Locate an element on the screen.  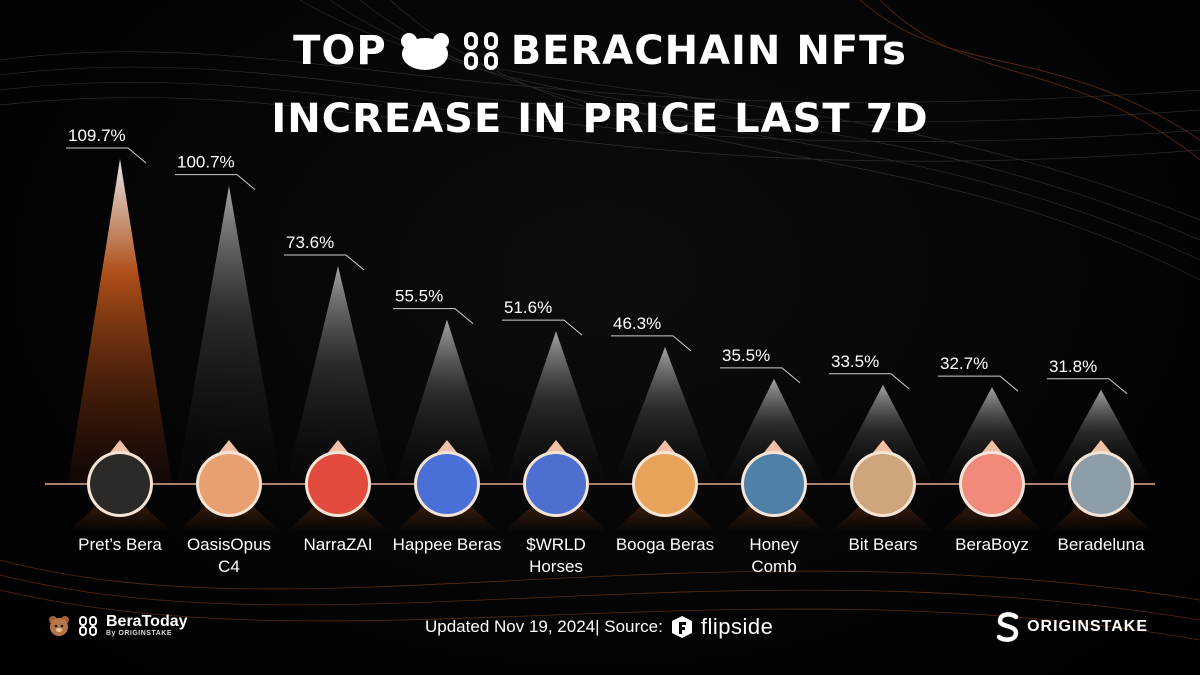
value-label-9: 32.7% is located at coordinates (964, 363).